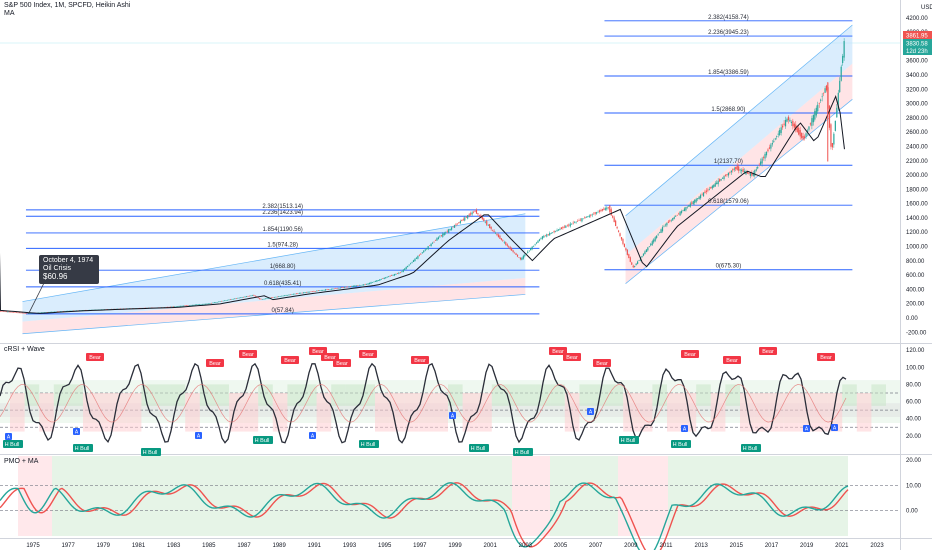 This screenshot has width=932, height=550. Describe the element at coordinates (342, 364) in the screenshot. I see `bear-signal-label: Bear` at that location.